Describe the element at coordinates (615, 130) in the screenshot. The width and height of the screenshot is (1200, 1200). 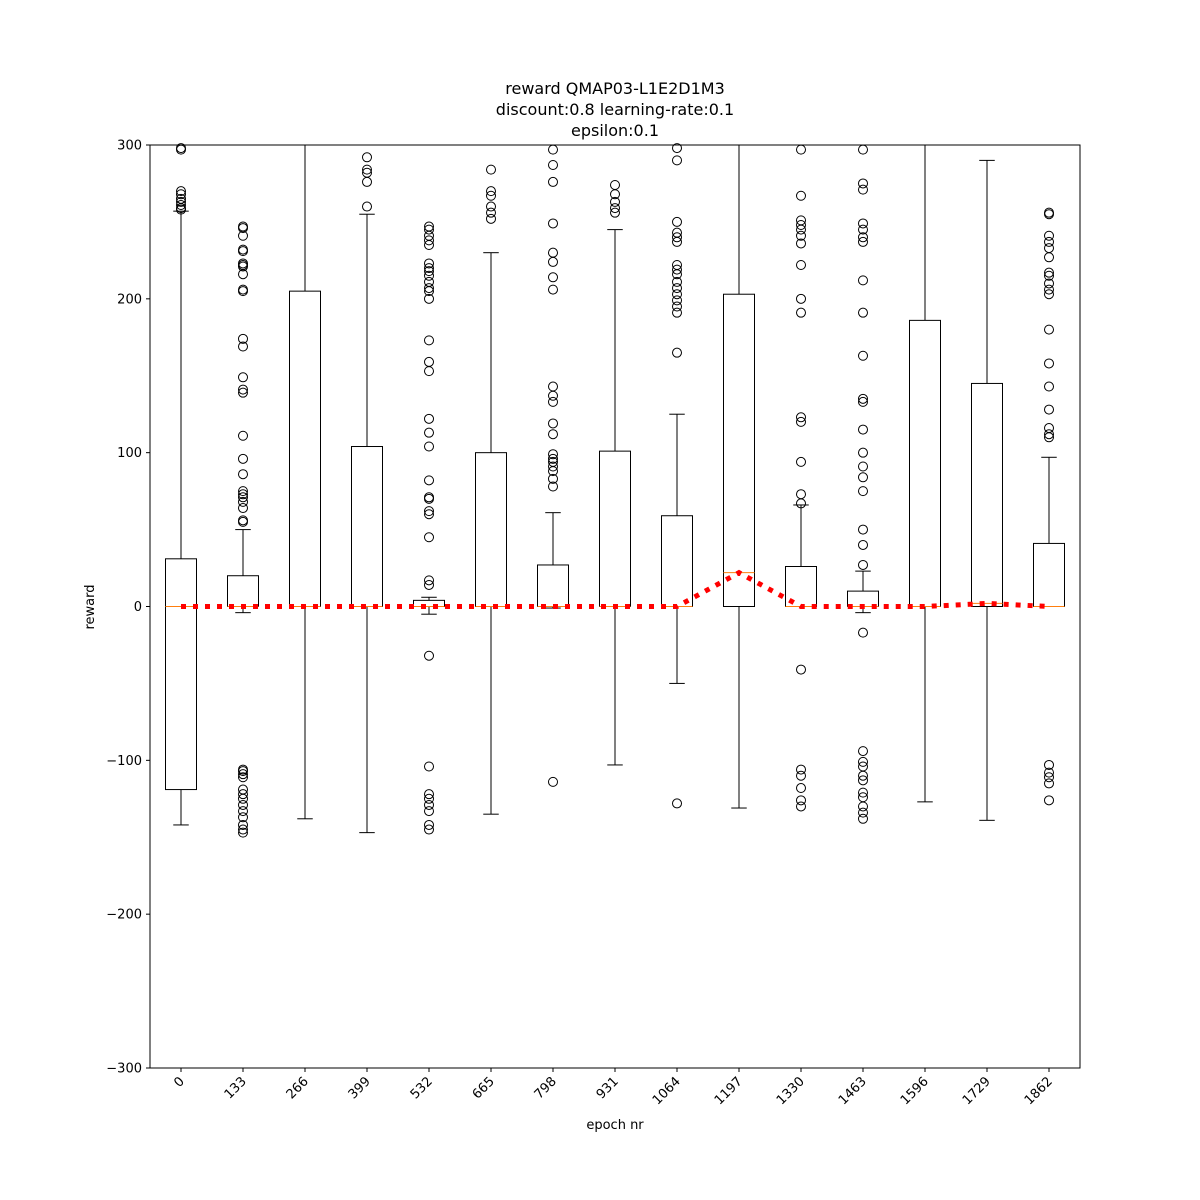
I see `chart-title: epsilon:0.1` at that location.